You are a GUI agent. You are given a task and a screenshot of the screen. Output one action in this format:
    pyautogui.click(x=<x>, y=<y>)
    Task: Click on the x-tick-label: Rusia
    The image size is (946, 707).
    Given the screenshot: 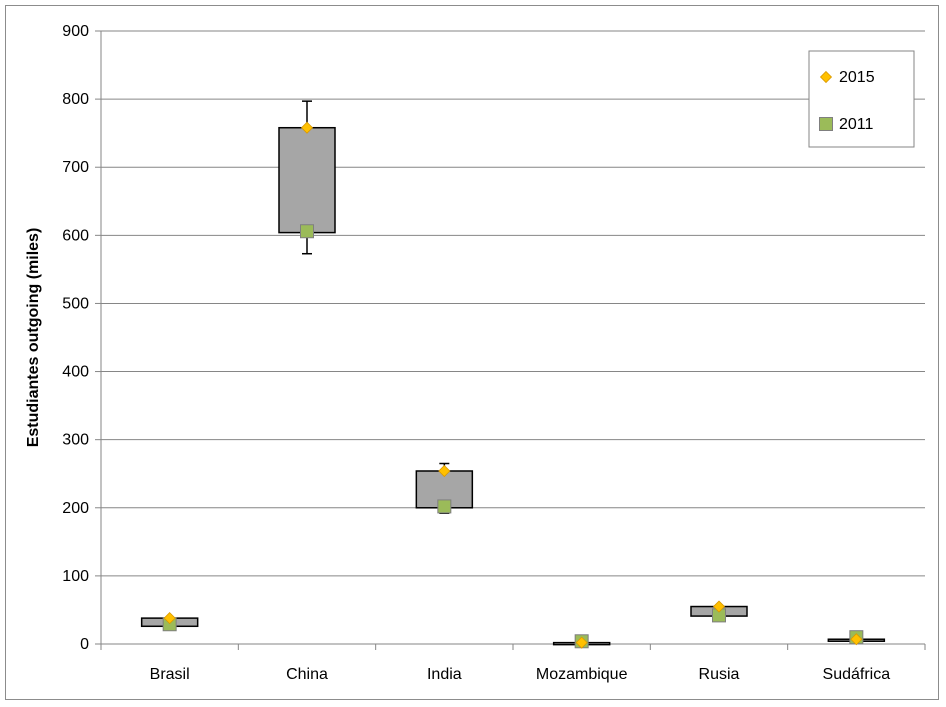 What is the action you would take?
    pyautogui.click(x=719, y=674)
    